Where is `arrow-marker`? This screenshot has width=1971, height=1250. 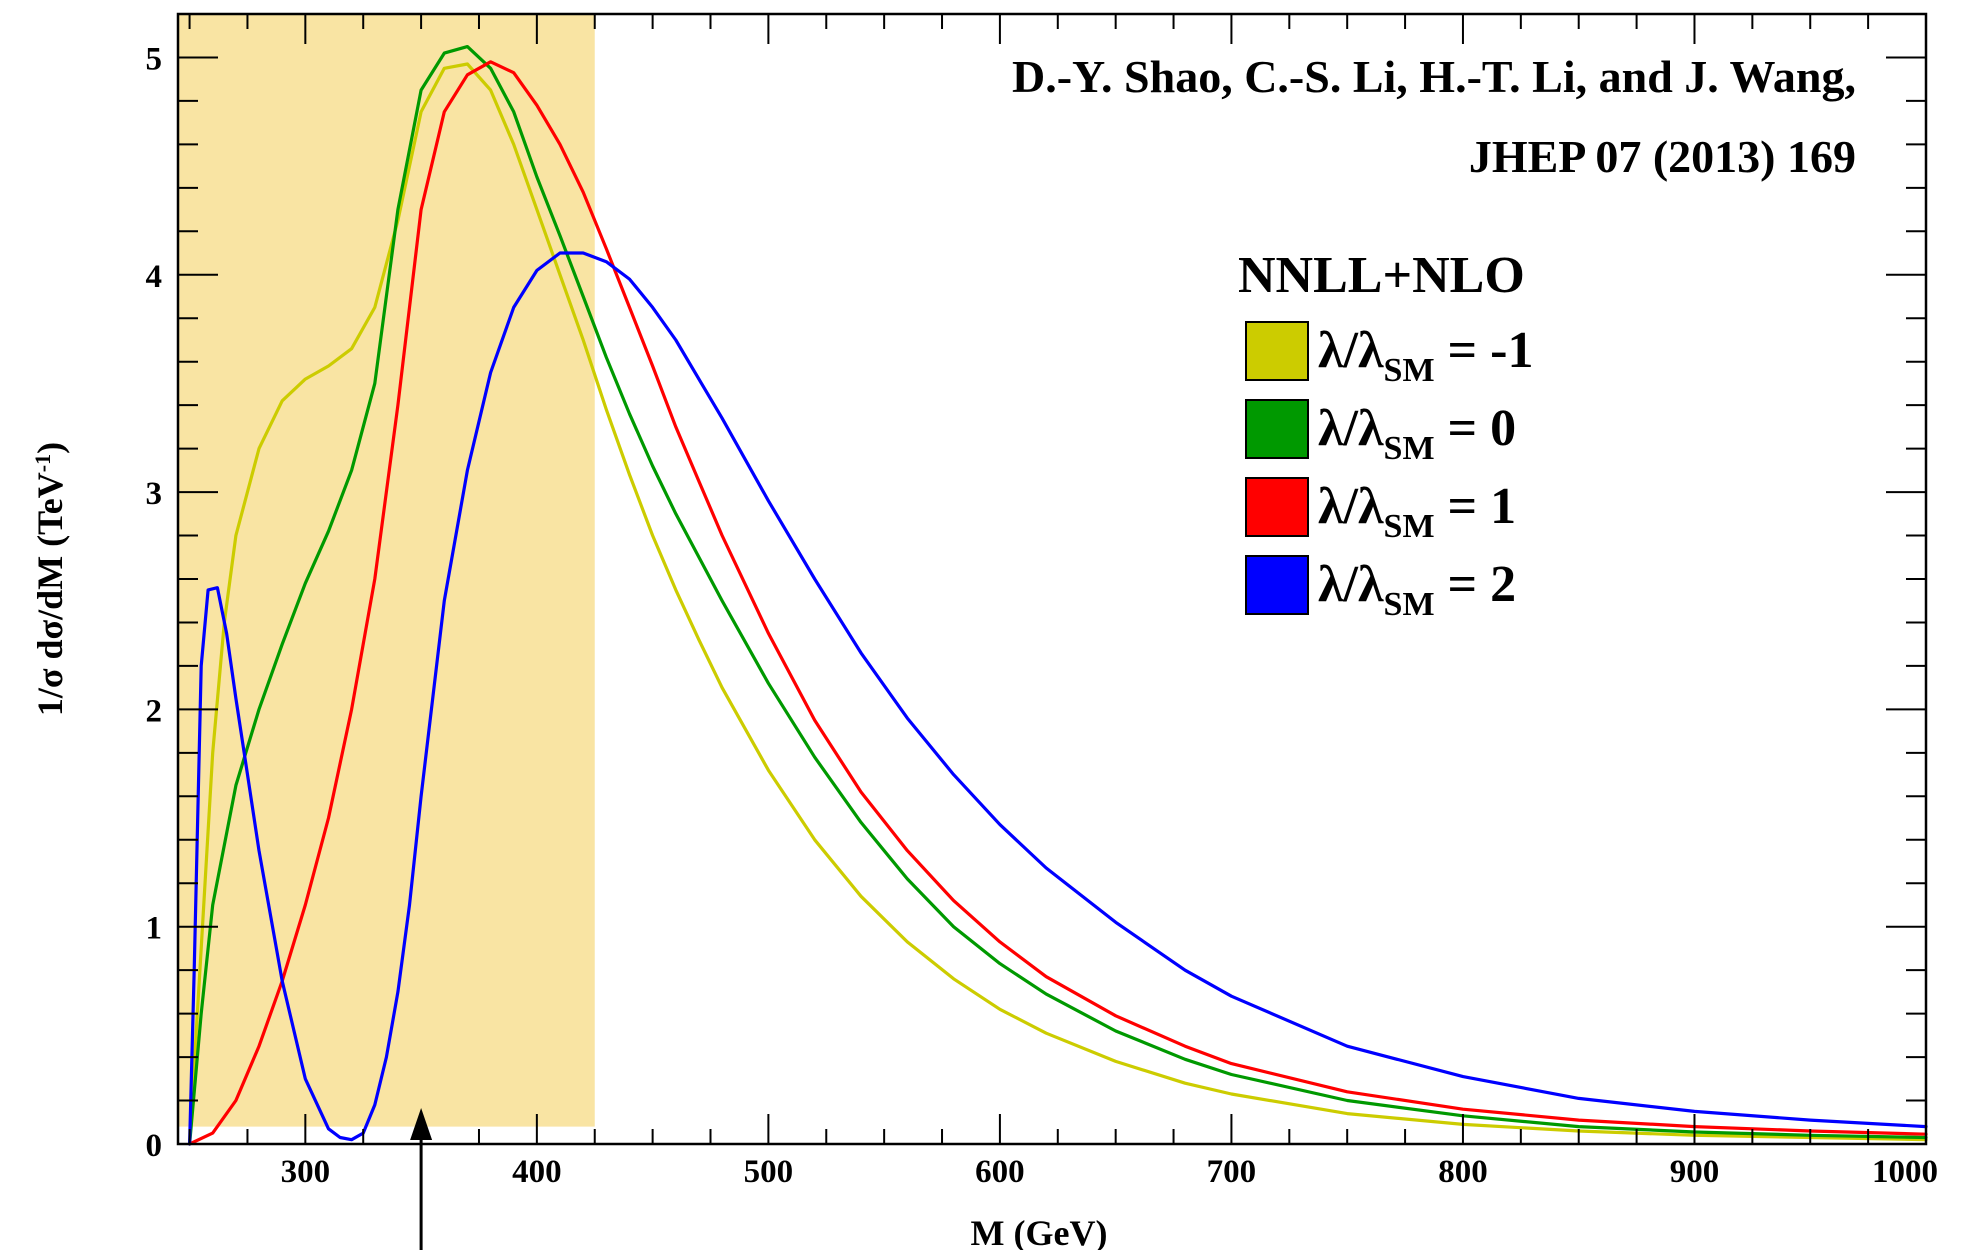
arrow-marker is located at coordinates (421, 1179).